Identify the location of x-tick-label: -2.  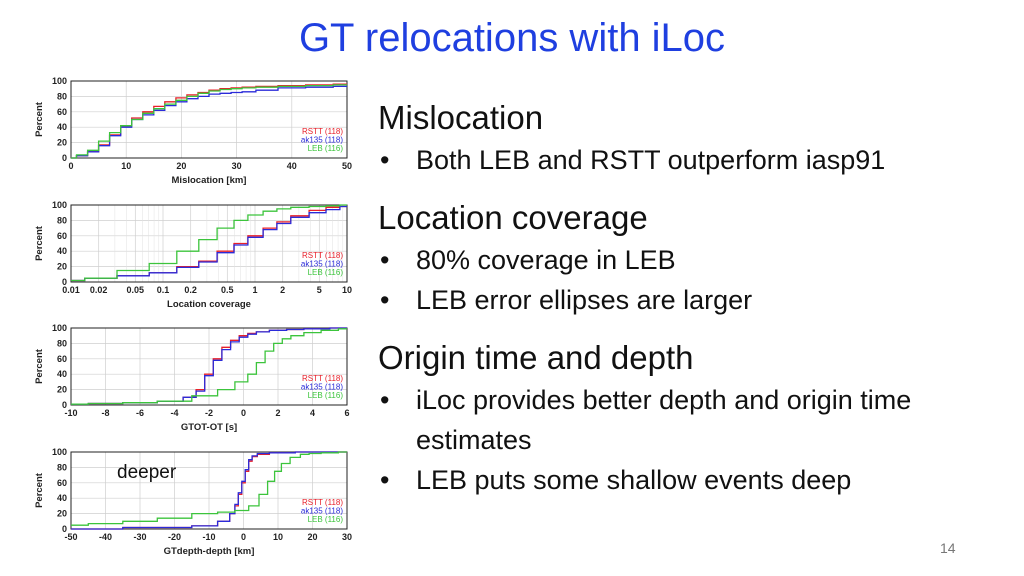
(209, 413).